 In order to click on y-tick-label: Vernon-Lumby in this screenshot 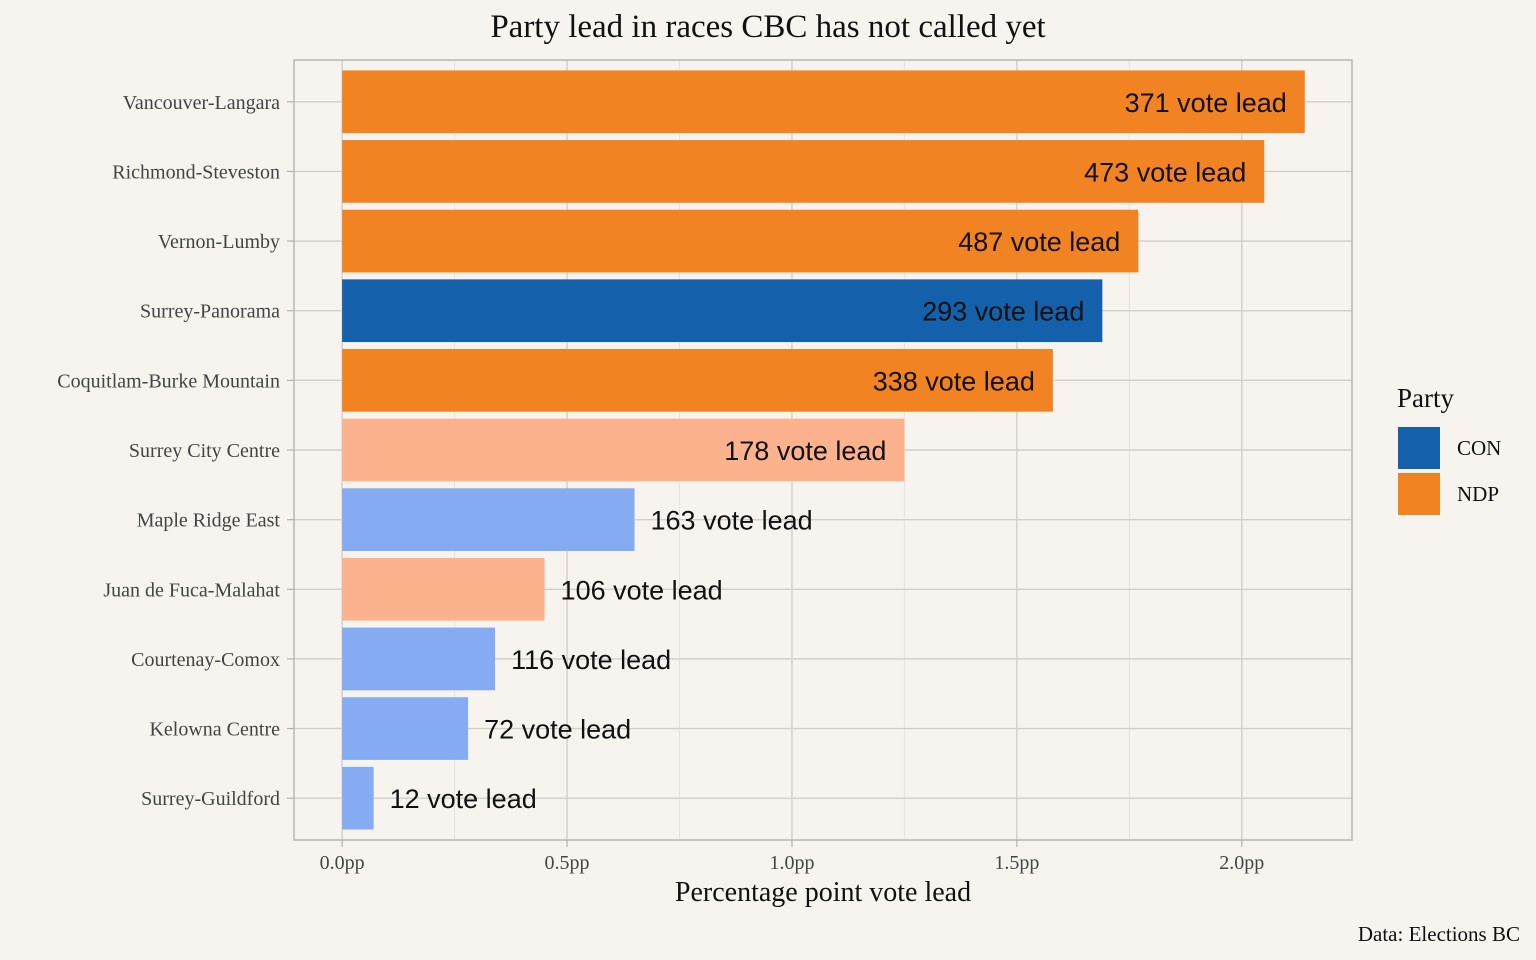, I will do `click(219, 242)`.